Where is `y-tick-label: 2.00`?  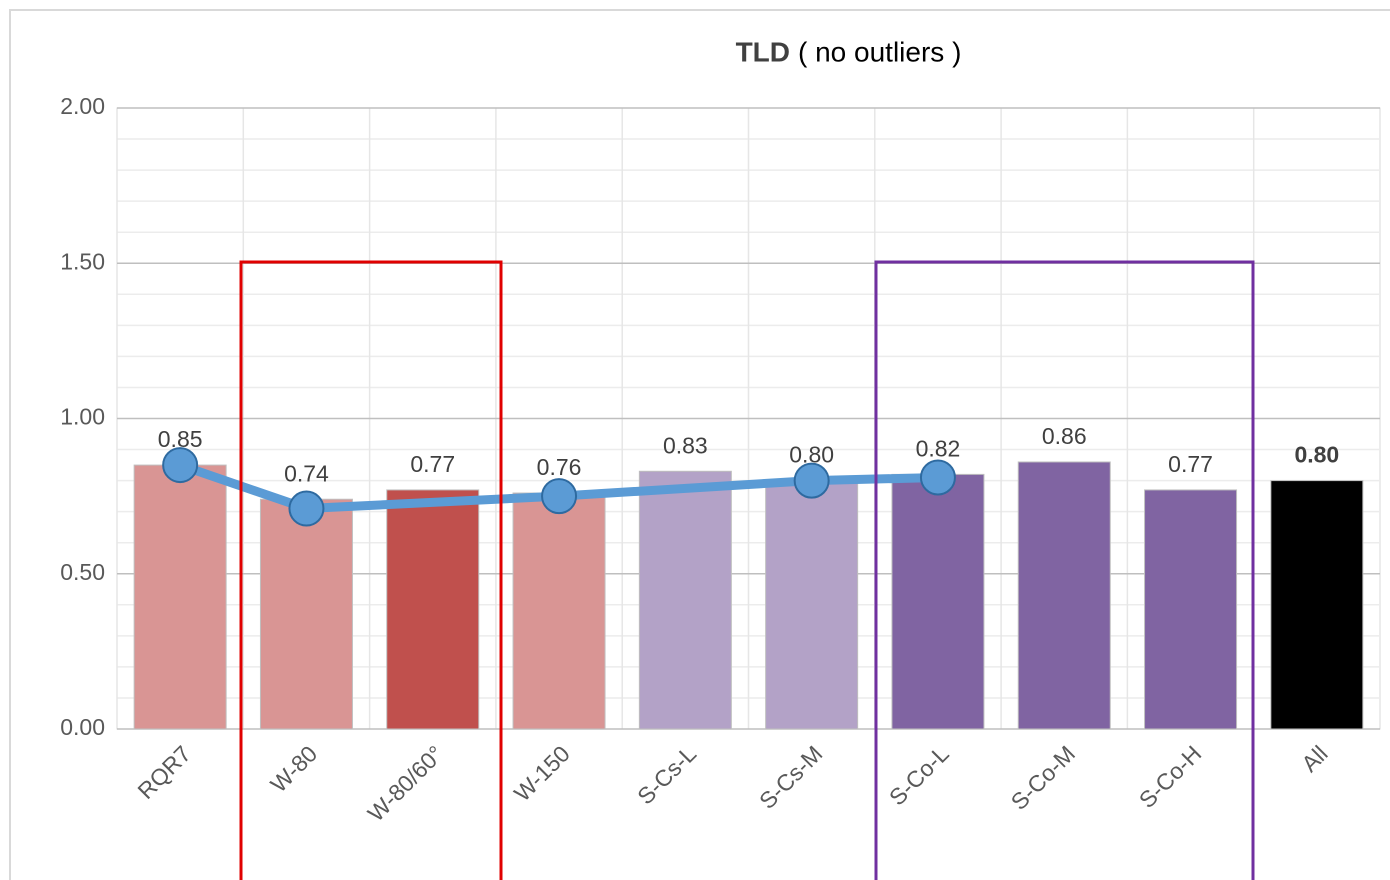
y-tick-label: 2.00 is located at coordinates (82, 106).